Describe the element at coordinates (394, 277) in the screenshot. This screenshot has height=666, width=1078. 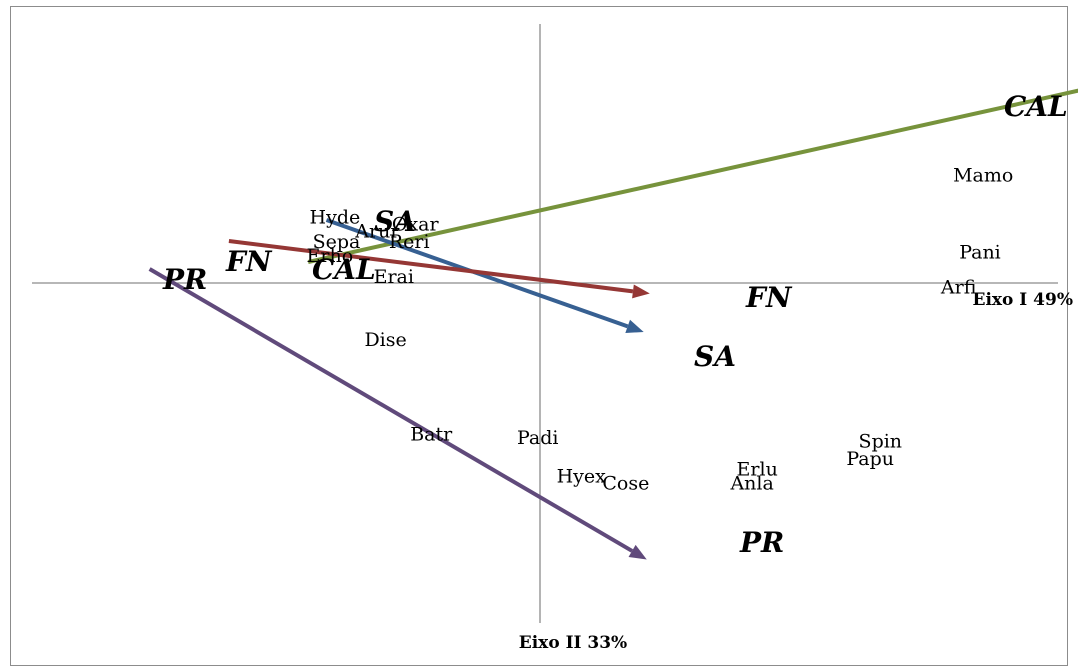
I see `species-label: Erai` at that location.